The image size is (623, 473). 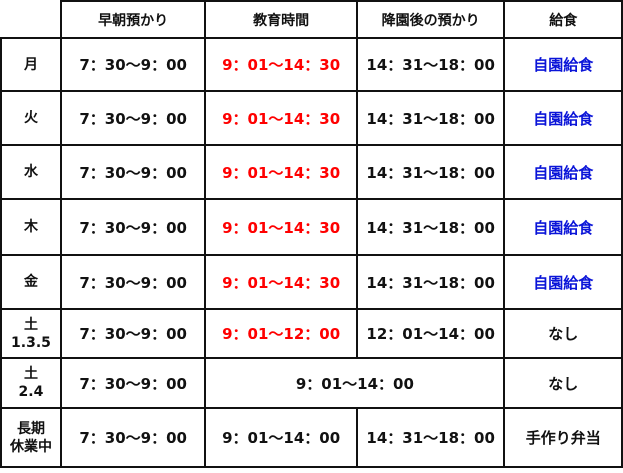 I want to click on day-cell: 月, so click(x=31, y=64).